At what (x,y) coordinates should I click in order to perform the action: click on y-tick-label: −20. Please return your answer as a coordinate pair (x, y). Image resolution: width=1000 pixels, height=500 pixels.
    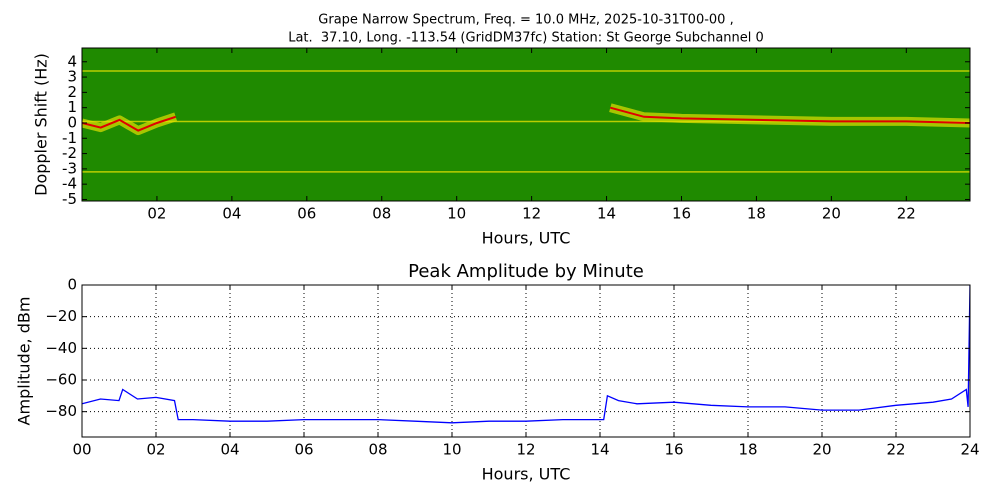
    Looking at the image, I should click on (61, 316).